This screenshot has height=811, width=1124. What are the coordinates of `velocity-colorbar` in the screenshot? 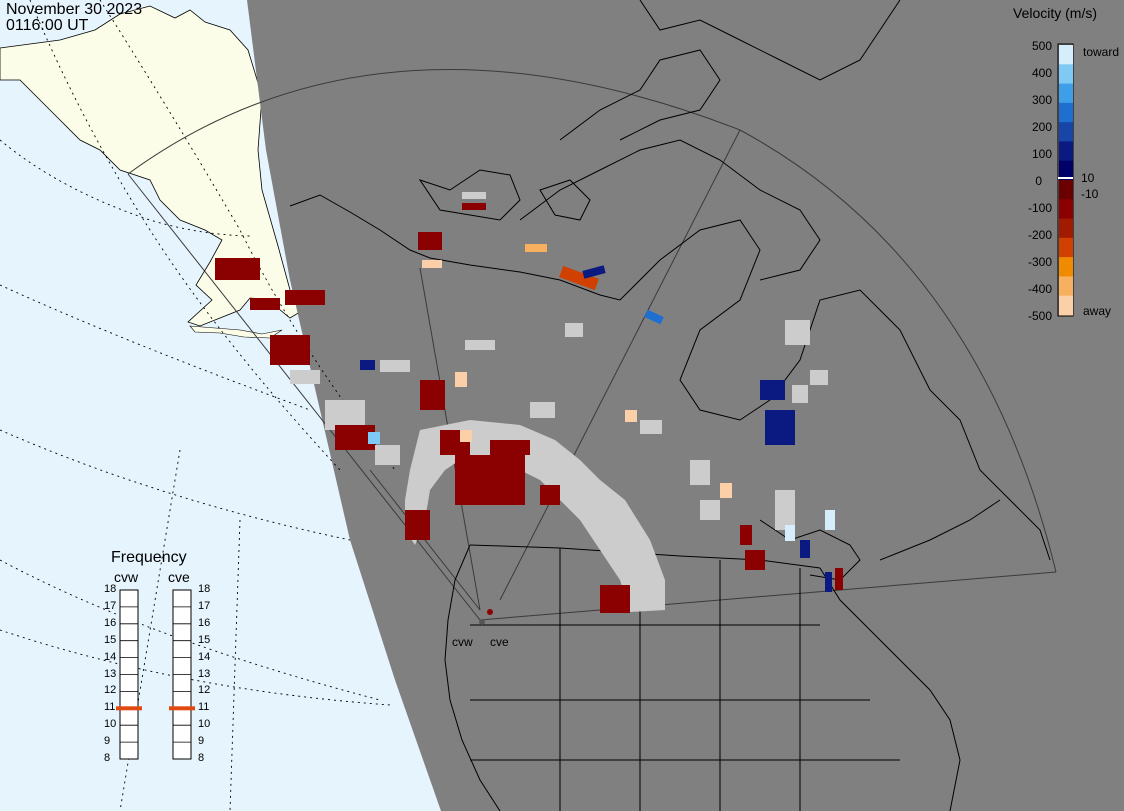 It's located at (1065, 180).